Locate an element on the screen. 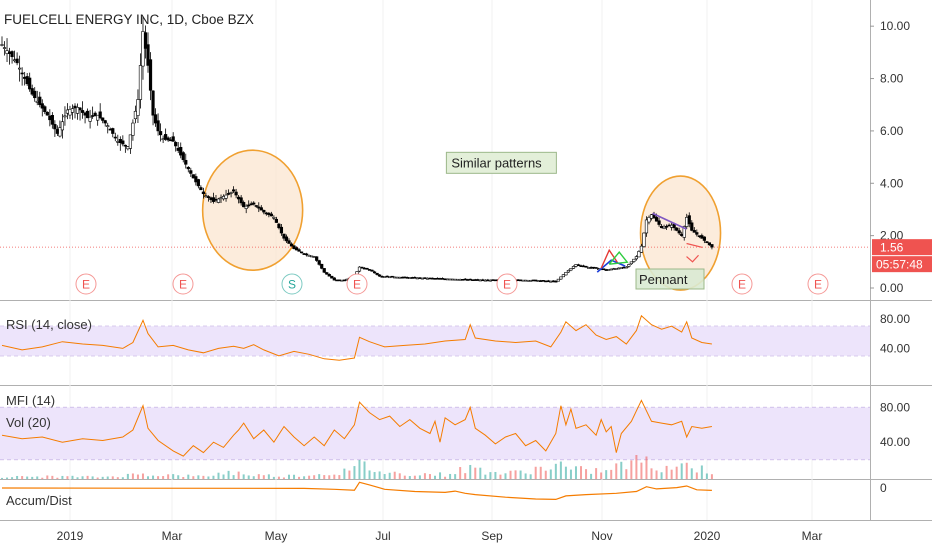  vol-title: Vol (20) is located at coordinates (28, 422).